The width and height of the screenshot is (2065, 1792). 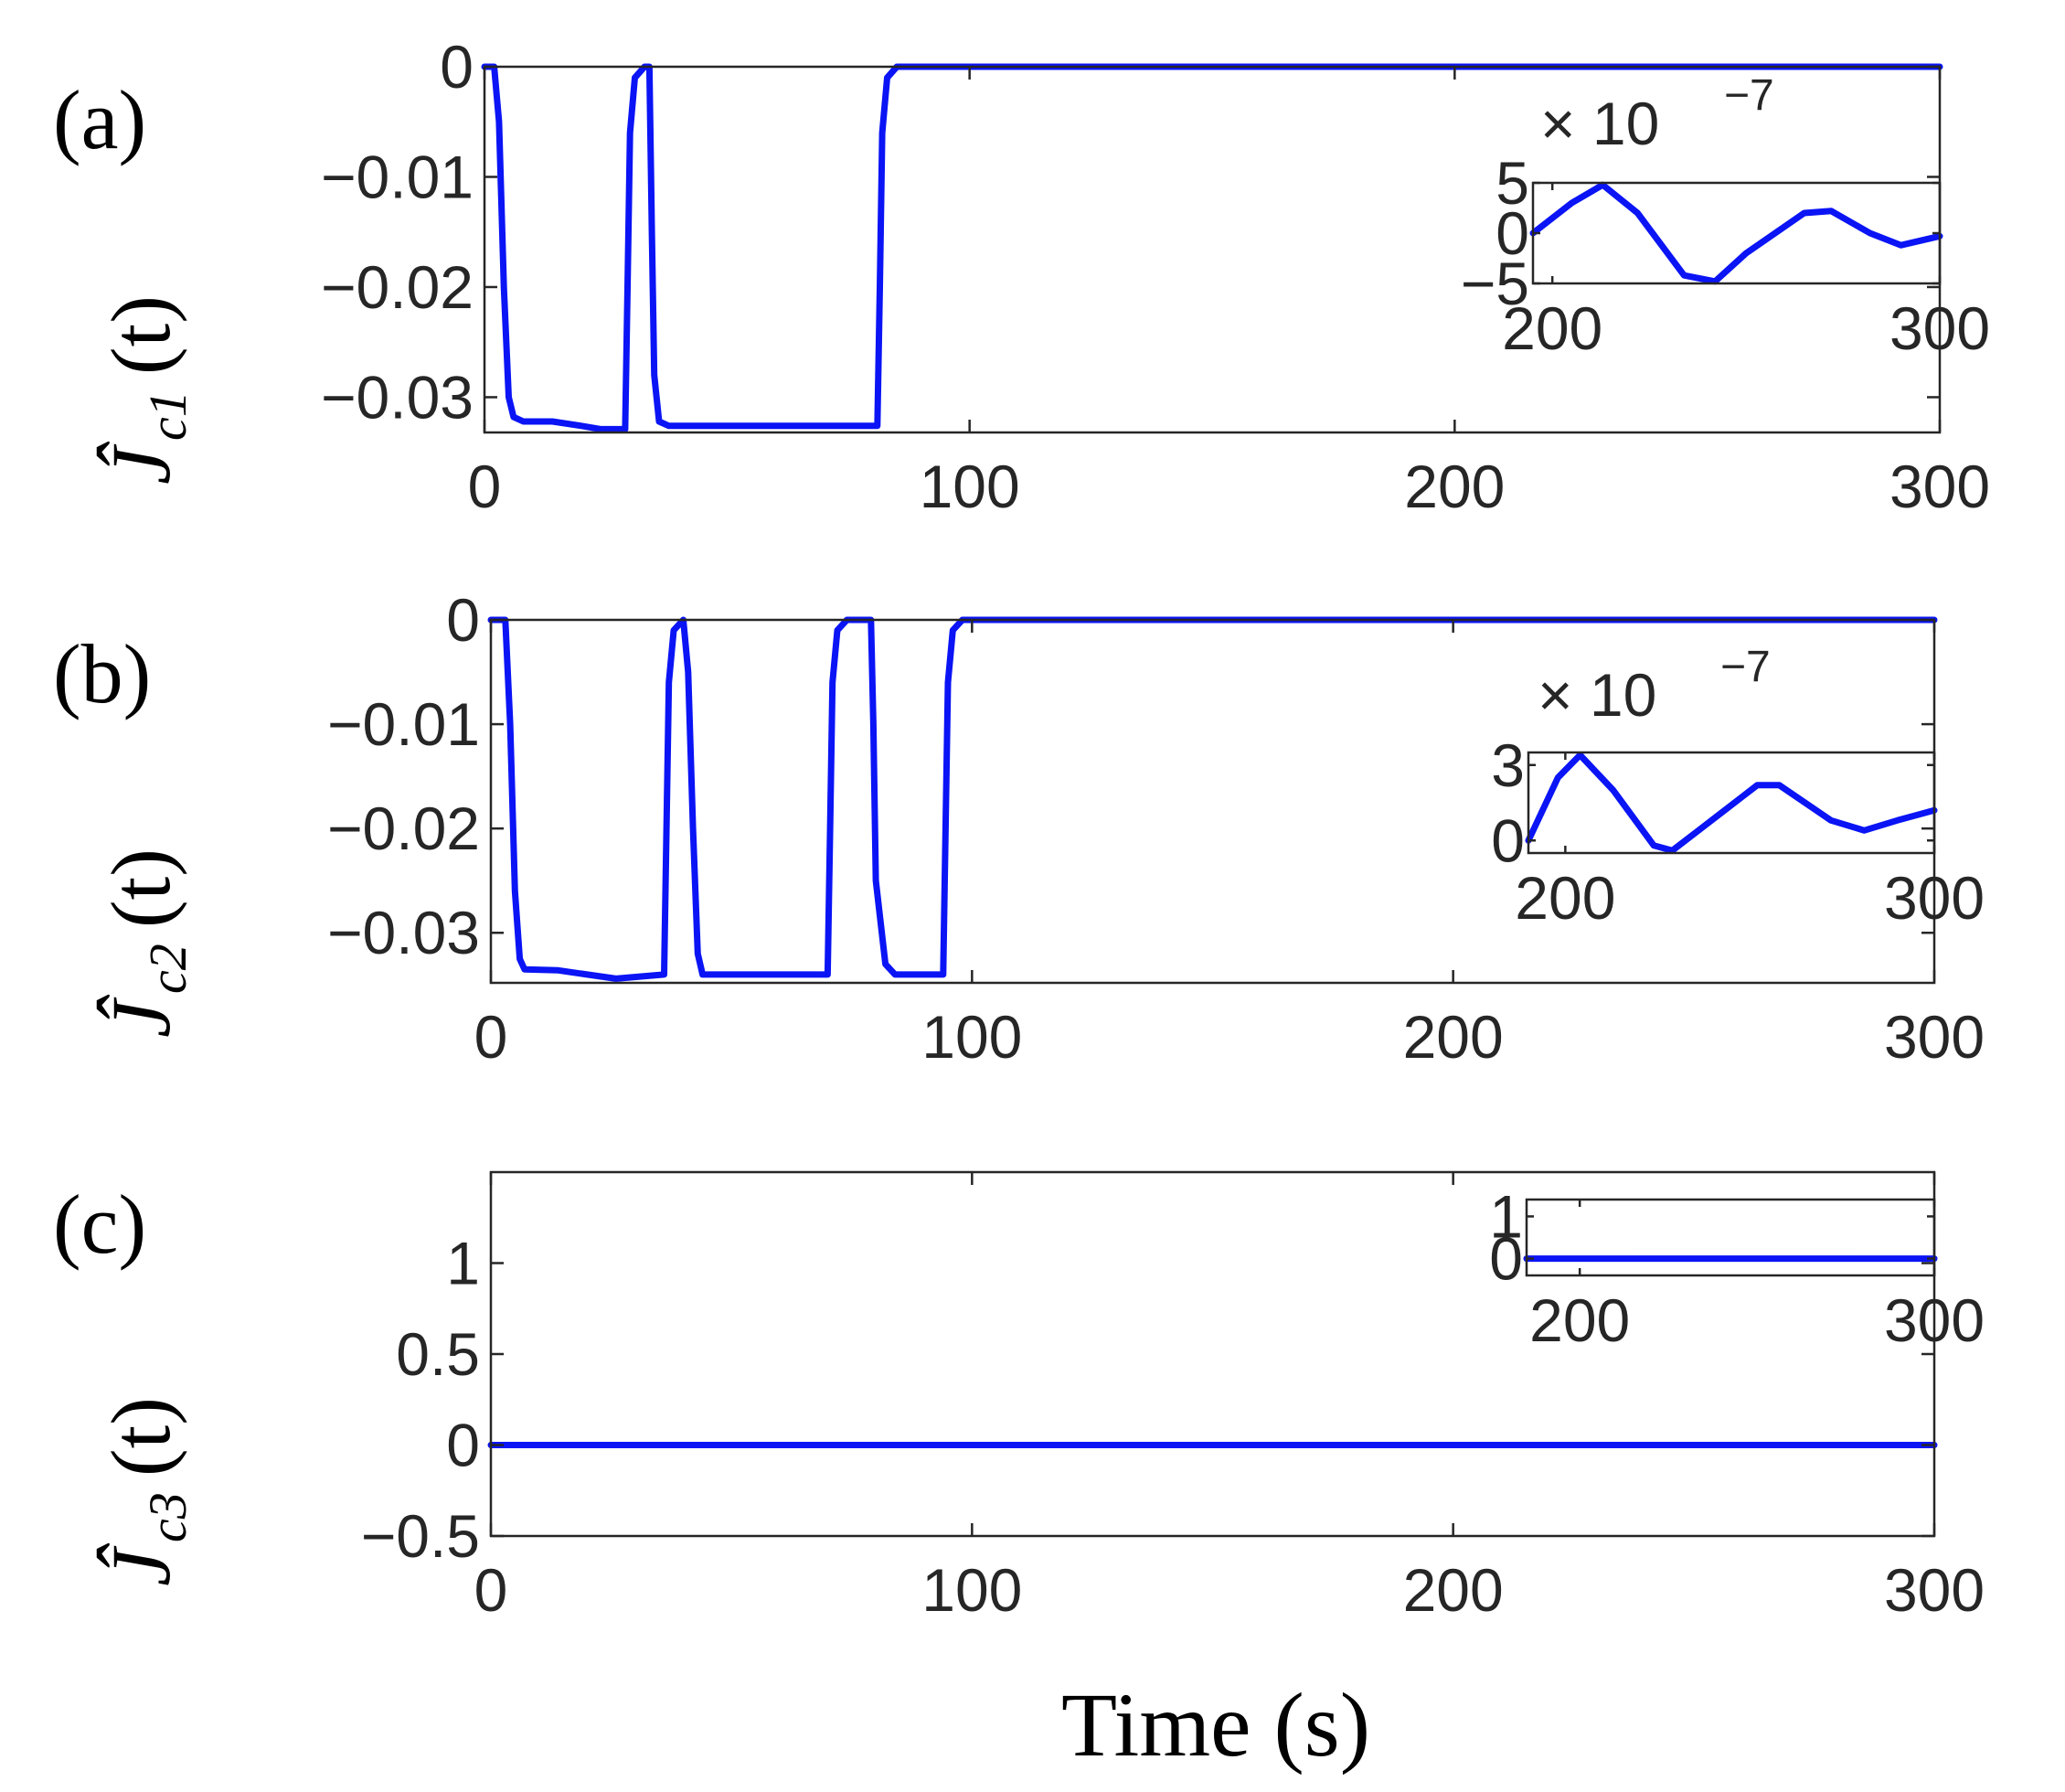 What do you see at coordinates (140, 1016) in the screenshot?
I see `panel-b-ylabel-symbol: Ĵ` at bounding box center [140, 1016].